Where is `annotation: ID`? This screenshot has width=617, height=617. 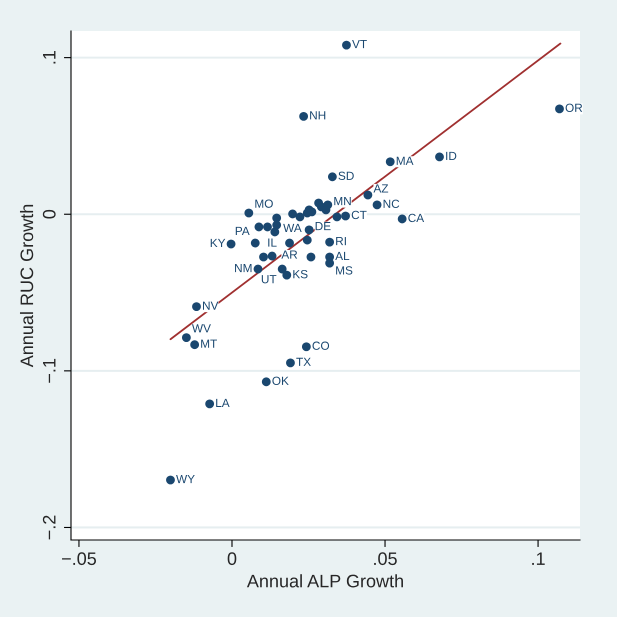 annotation: ID is located at coordinates (451, 156).